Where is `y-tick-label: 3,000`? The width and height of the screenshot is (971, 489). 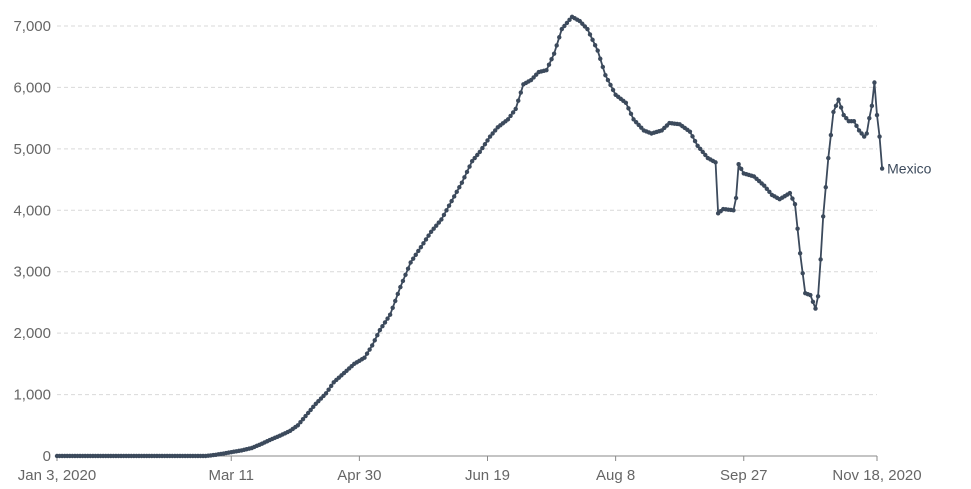
y-tick-label: 3,000 is located at coordinates (32, 272).